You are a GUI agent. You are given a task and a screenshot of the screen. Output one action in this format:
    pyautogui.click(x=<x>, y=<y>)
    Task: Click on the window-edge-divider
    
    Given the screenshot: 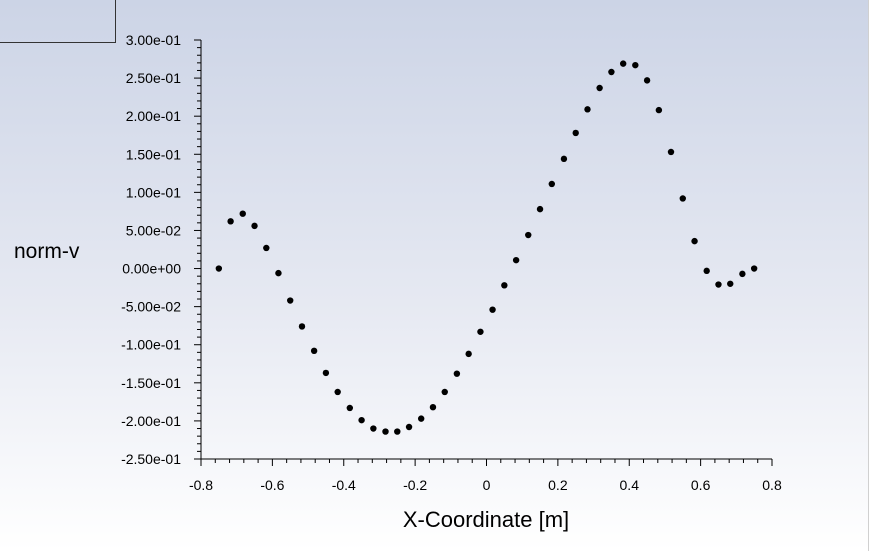 What is the action you would take?
    pyautogui.click(x=871, y=275)
    